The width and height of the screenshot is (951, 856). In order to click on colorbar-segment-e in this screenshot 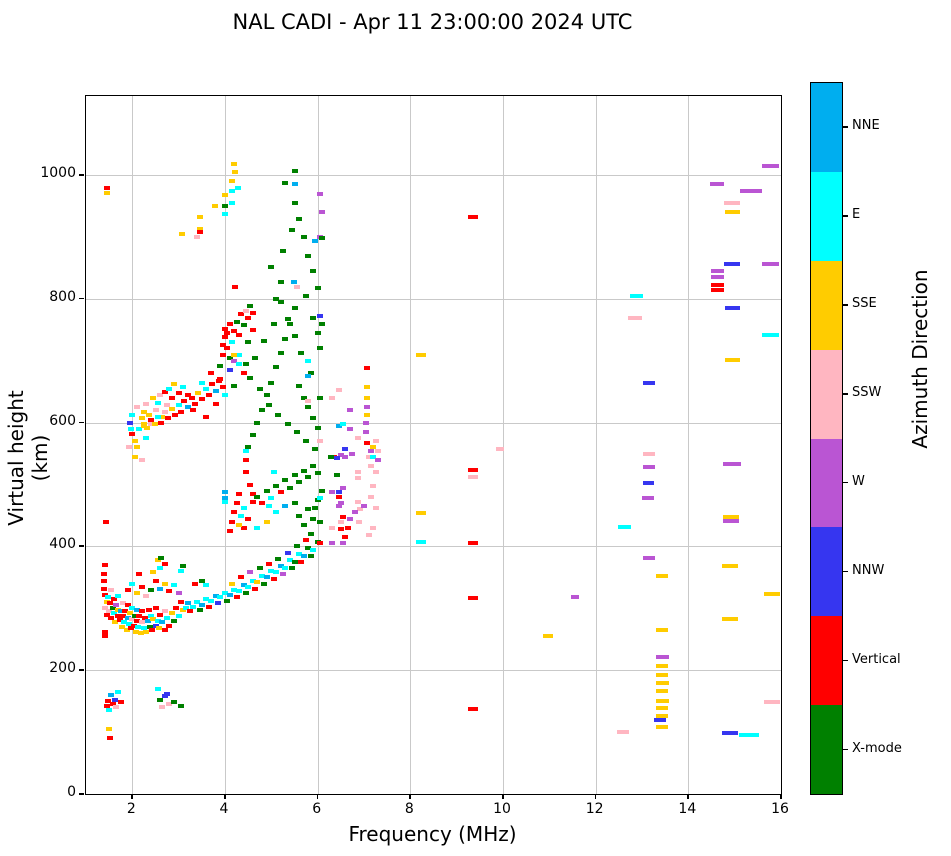, I will do `click(826, 216)`.